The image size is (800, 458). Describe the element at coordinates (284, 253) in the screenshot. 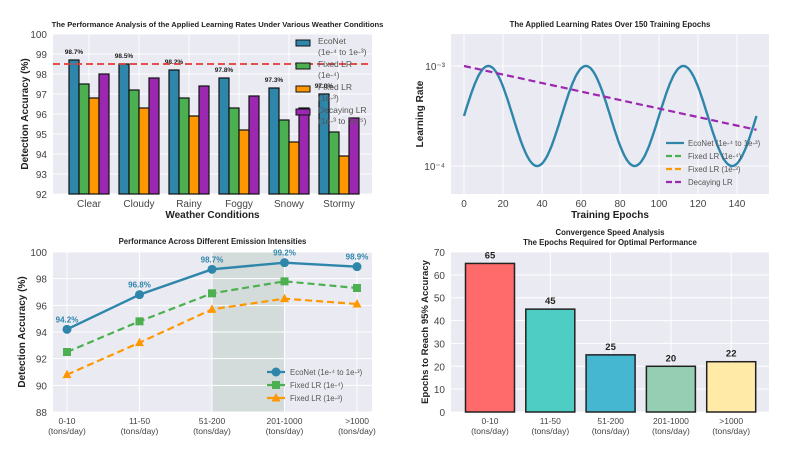

I see `data-label: 99.2%` at that location.